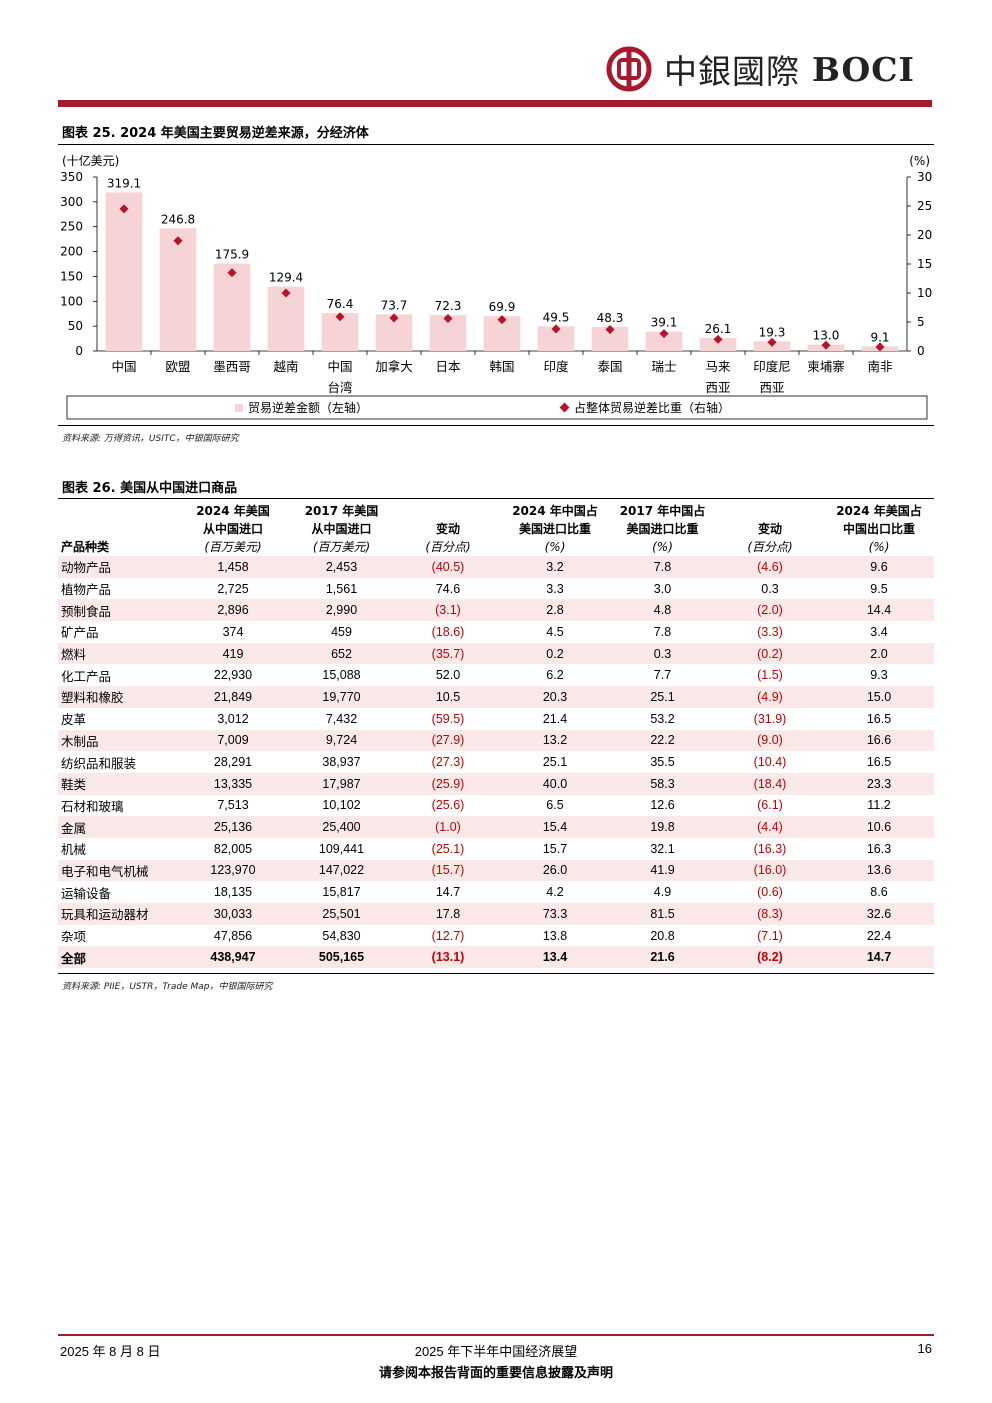  I want to click on category-label: 越南, so click(285, 366).